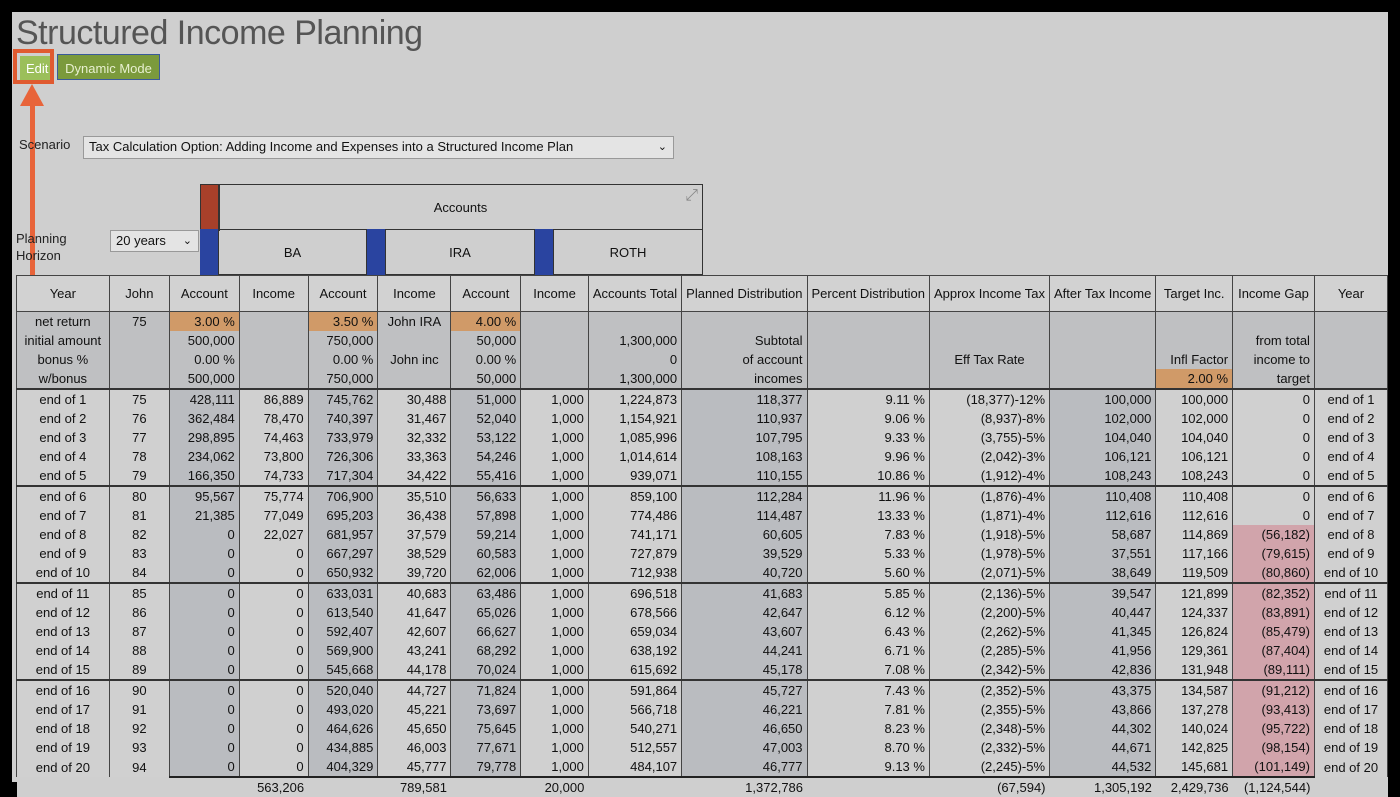 This screenshot has width=1400, height=797. I want to click on table-cell: 7.08 %, so click(868, 670).